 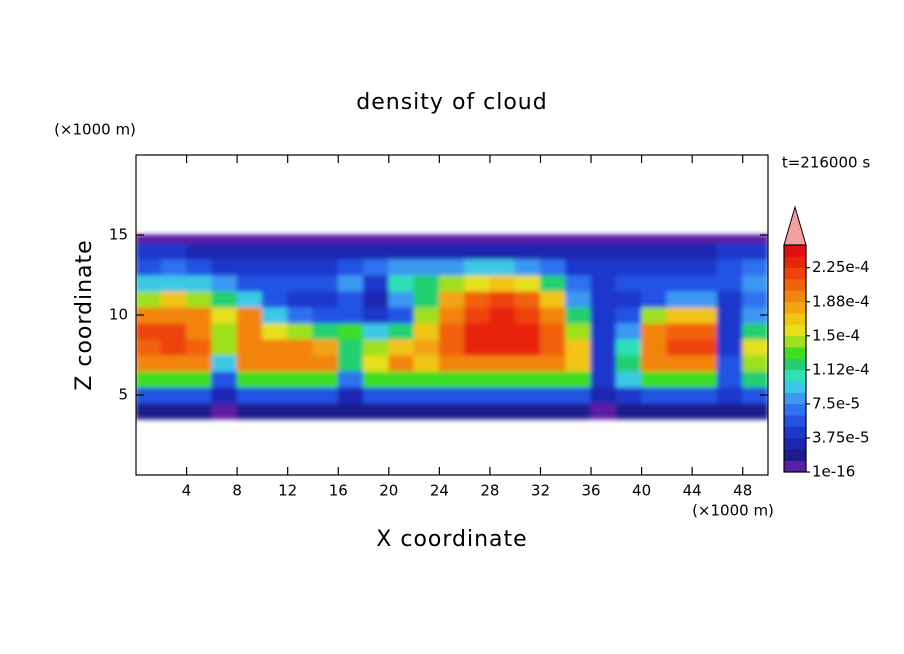 I want to click on colorbar-label: 1.5e-4, so click(x=836, y=335).